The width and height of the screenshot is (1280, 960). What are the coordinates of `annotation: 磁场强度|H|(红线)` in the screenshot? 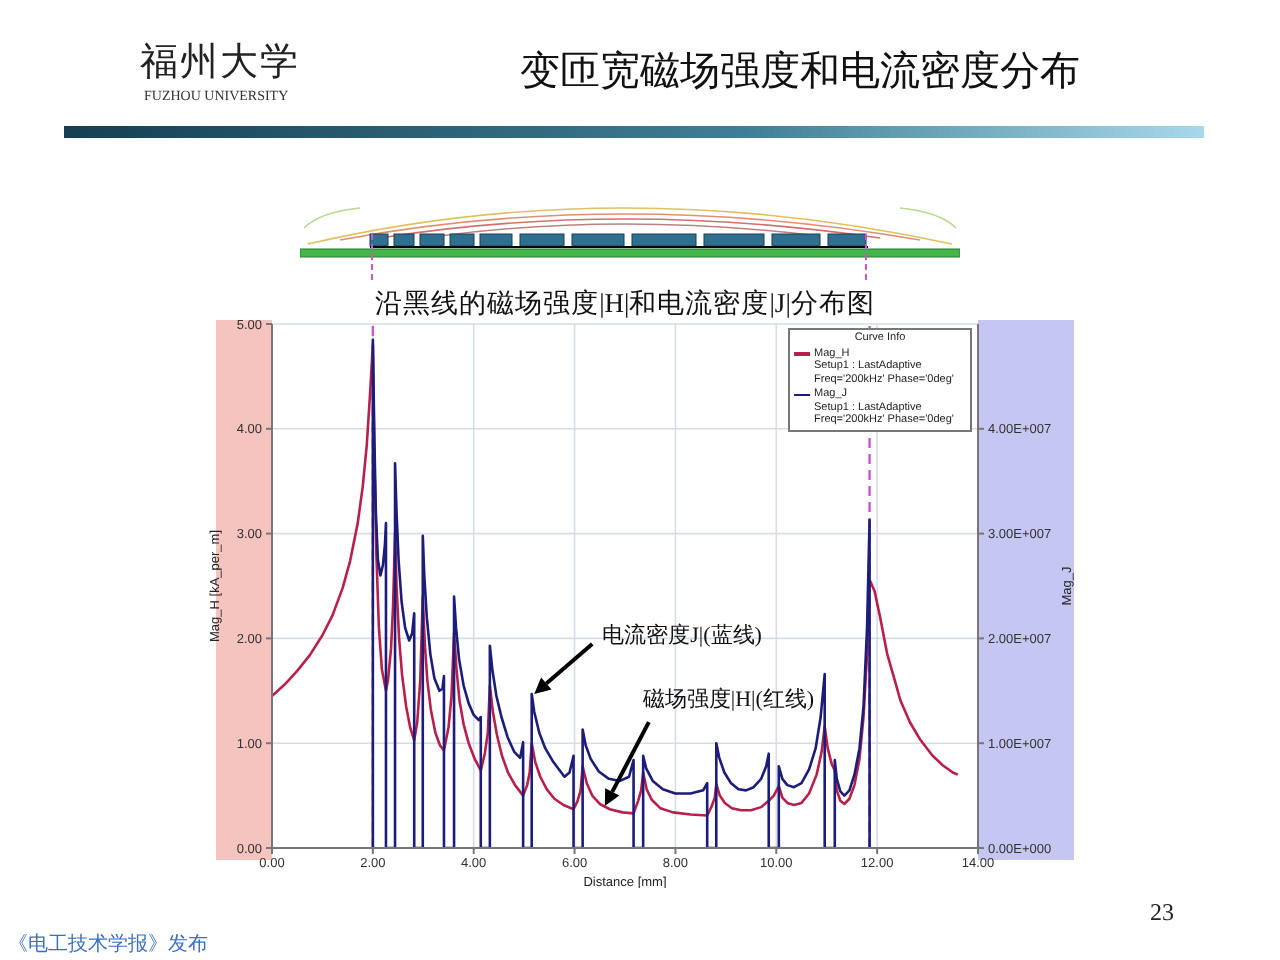 It's located at (727, 699).